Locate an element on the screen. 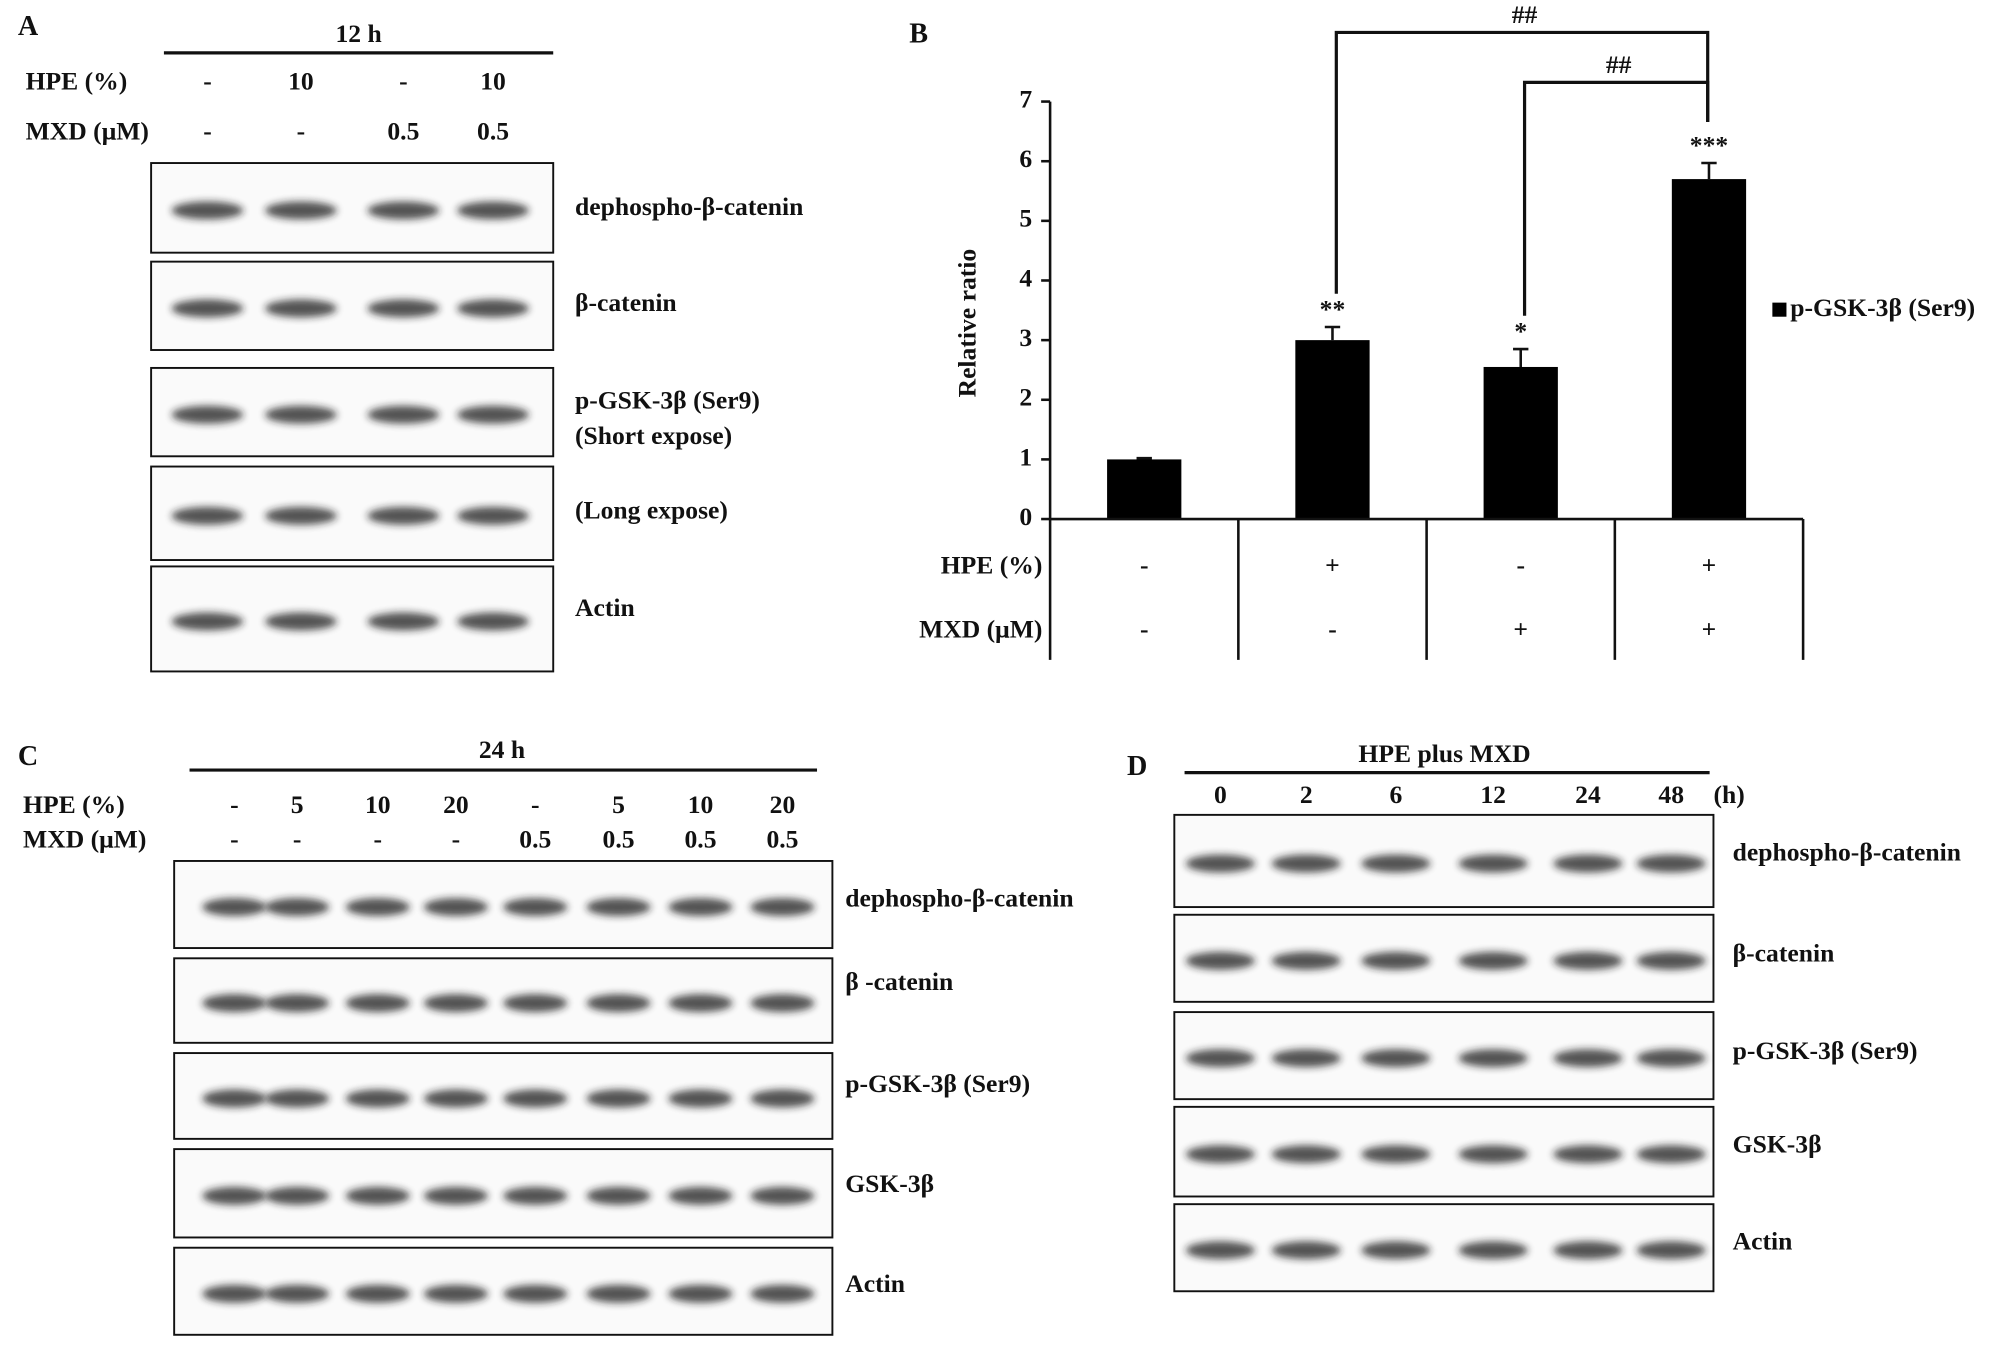 This screenshot has width=2008, height=1348. lane-label: 5 is located at coordinates (618, 804).